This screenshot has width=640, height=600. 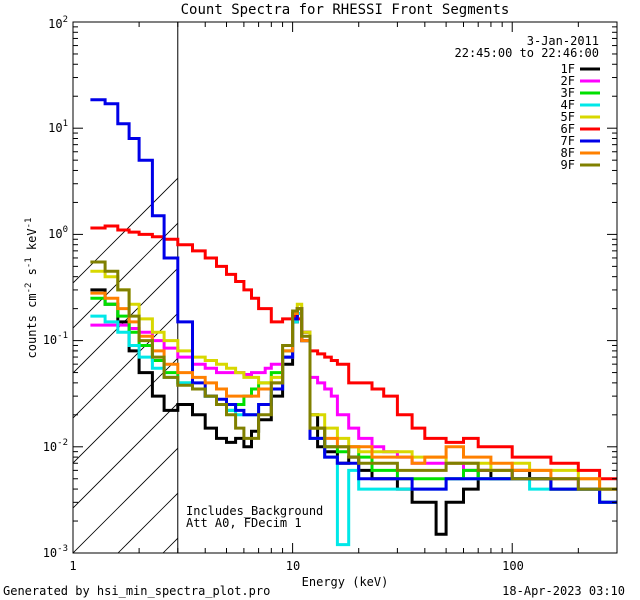 I want to click on time-range-label: 22:45:00 to 22:46:00, so click(x=527, y=53).